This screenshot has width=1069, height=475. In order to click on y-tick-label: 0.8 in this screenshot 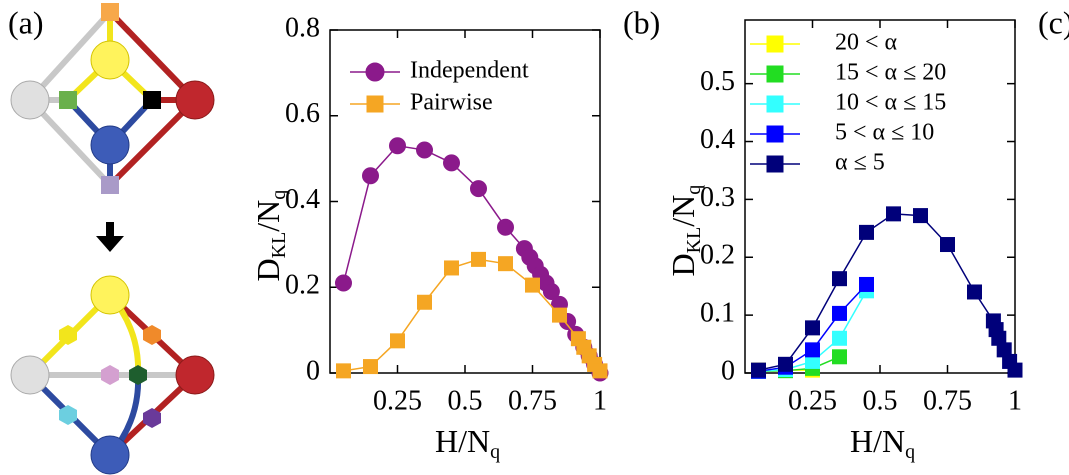, I will do `click(302, 27)`.